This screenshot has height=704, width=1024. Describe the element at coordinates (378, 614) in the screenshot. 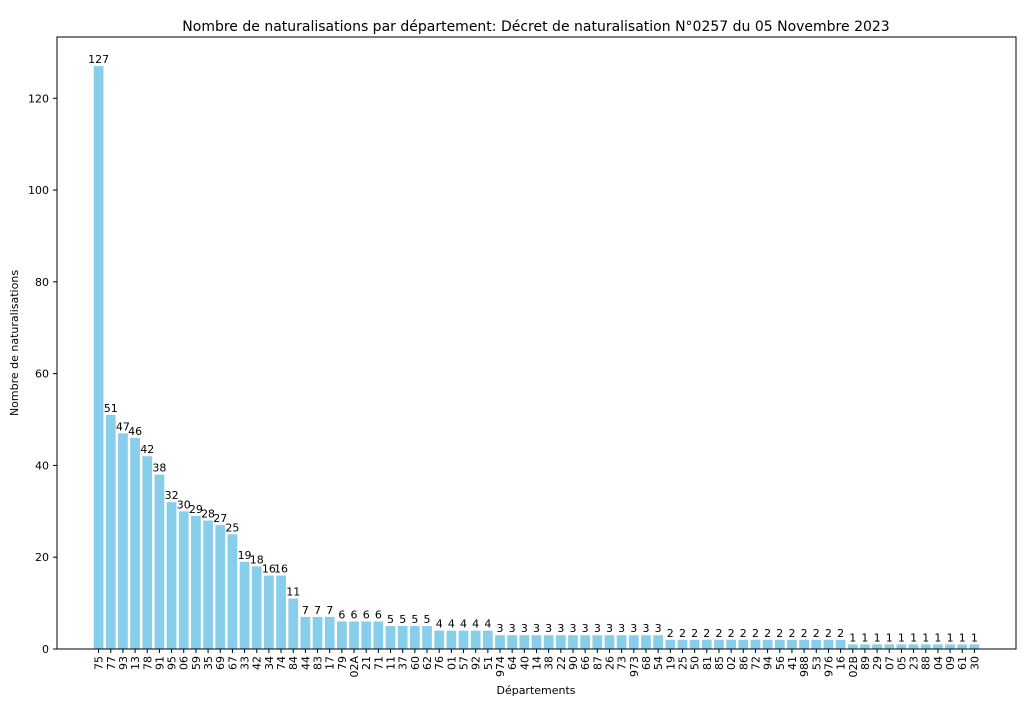

I see `bar-label-71: 6` at that location.